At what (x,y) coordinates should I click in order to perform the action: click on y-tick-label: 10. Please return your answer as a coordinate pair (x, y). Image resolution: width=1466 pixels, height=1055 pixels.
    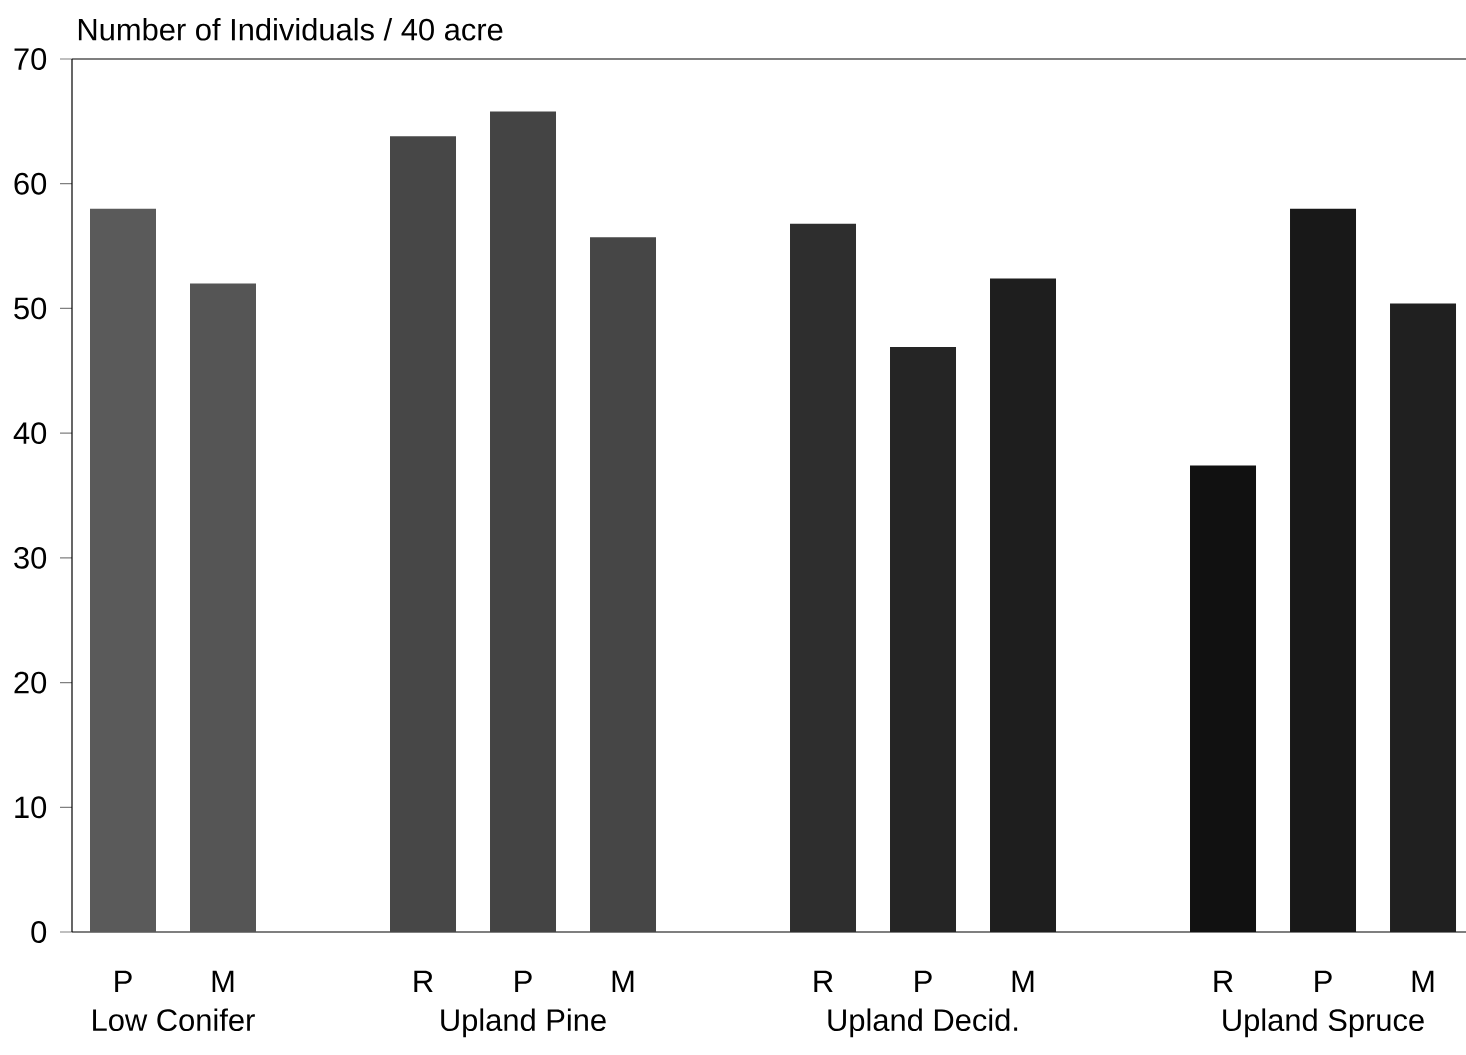
    Looking at the image, I should click on (31, 807).